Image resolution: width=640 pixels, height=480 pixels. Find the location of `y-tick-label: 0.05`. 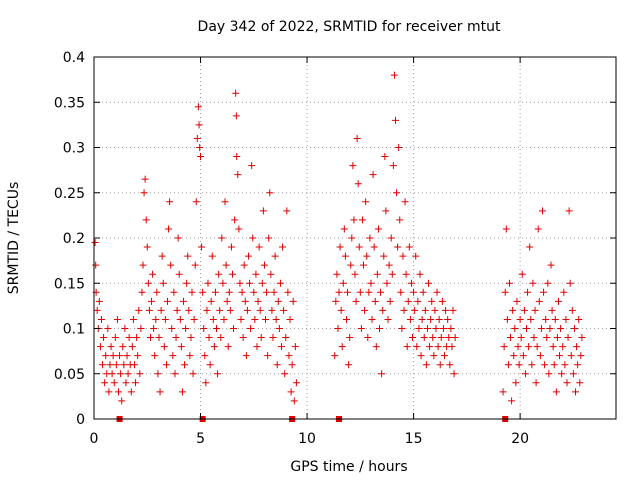

y-tick-label: 0.05 is located at coordinates (69, 375).